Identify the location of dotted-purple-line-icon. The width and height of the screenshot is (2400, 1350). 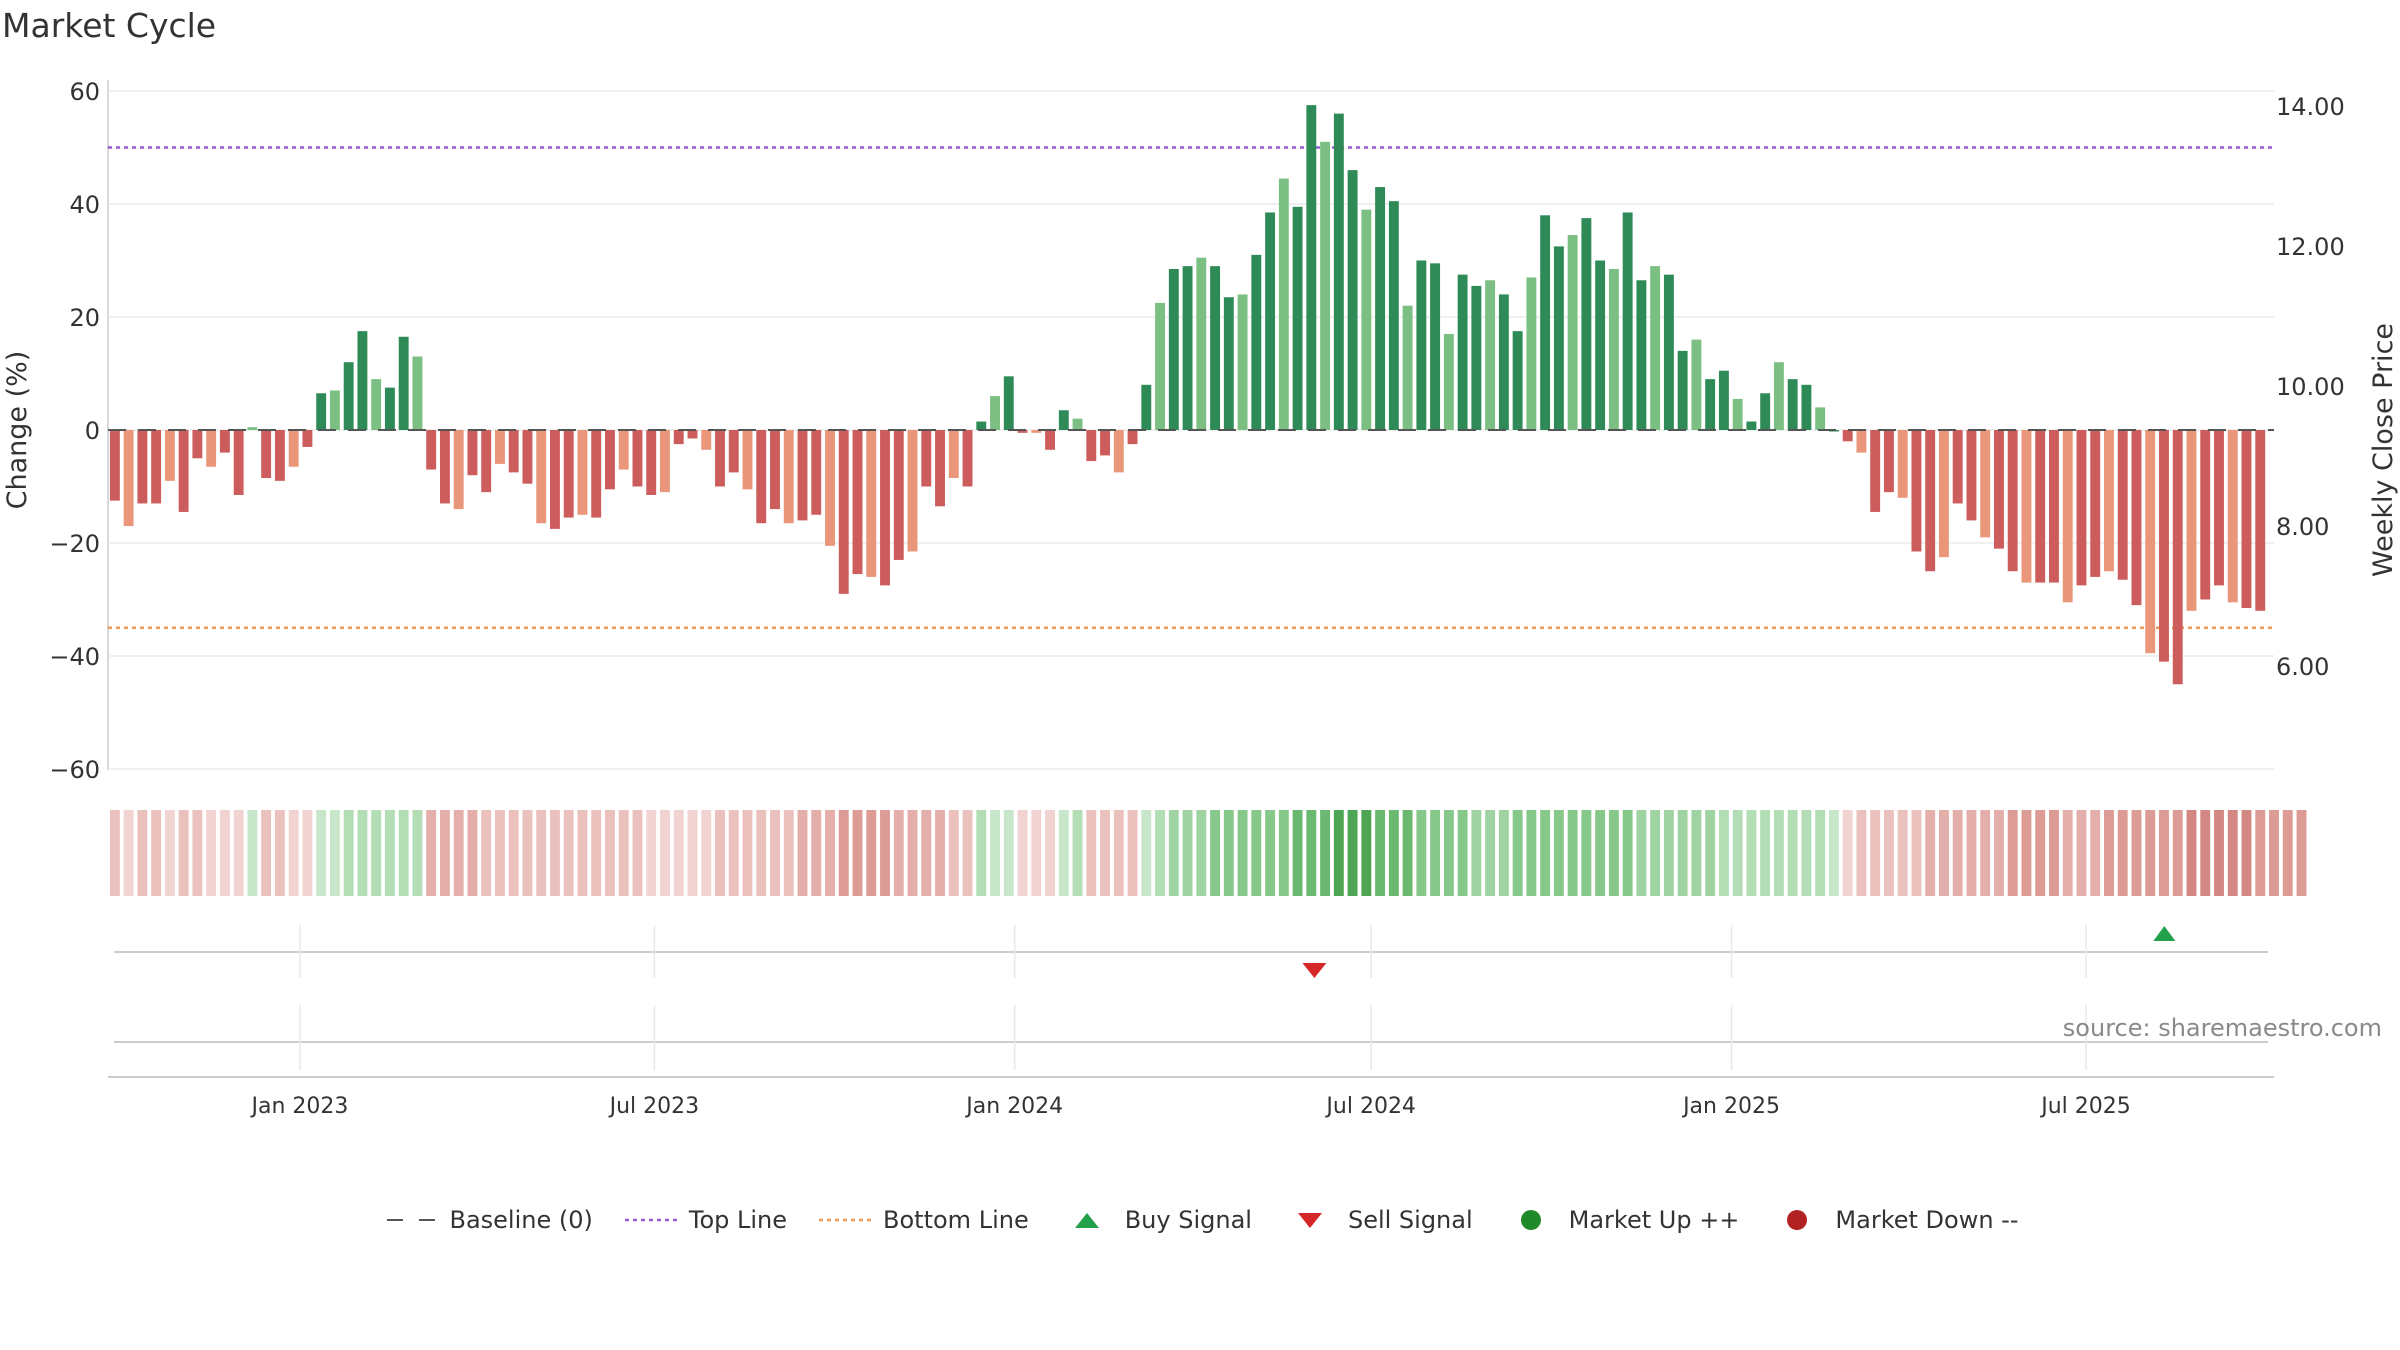
(650, 1220).